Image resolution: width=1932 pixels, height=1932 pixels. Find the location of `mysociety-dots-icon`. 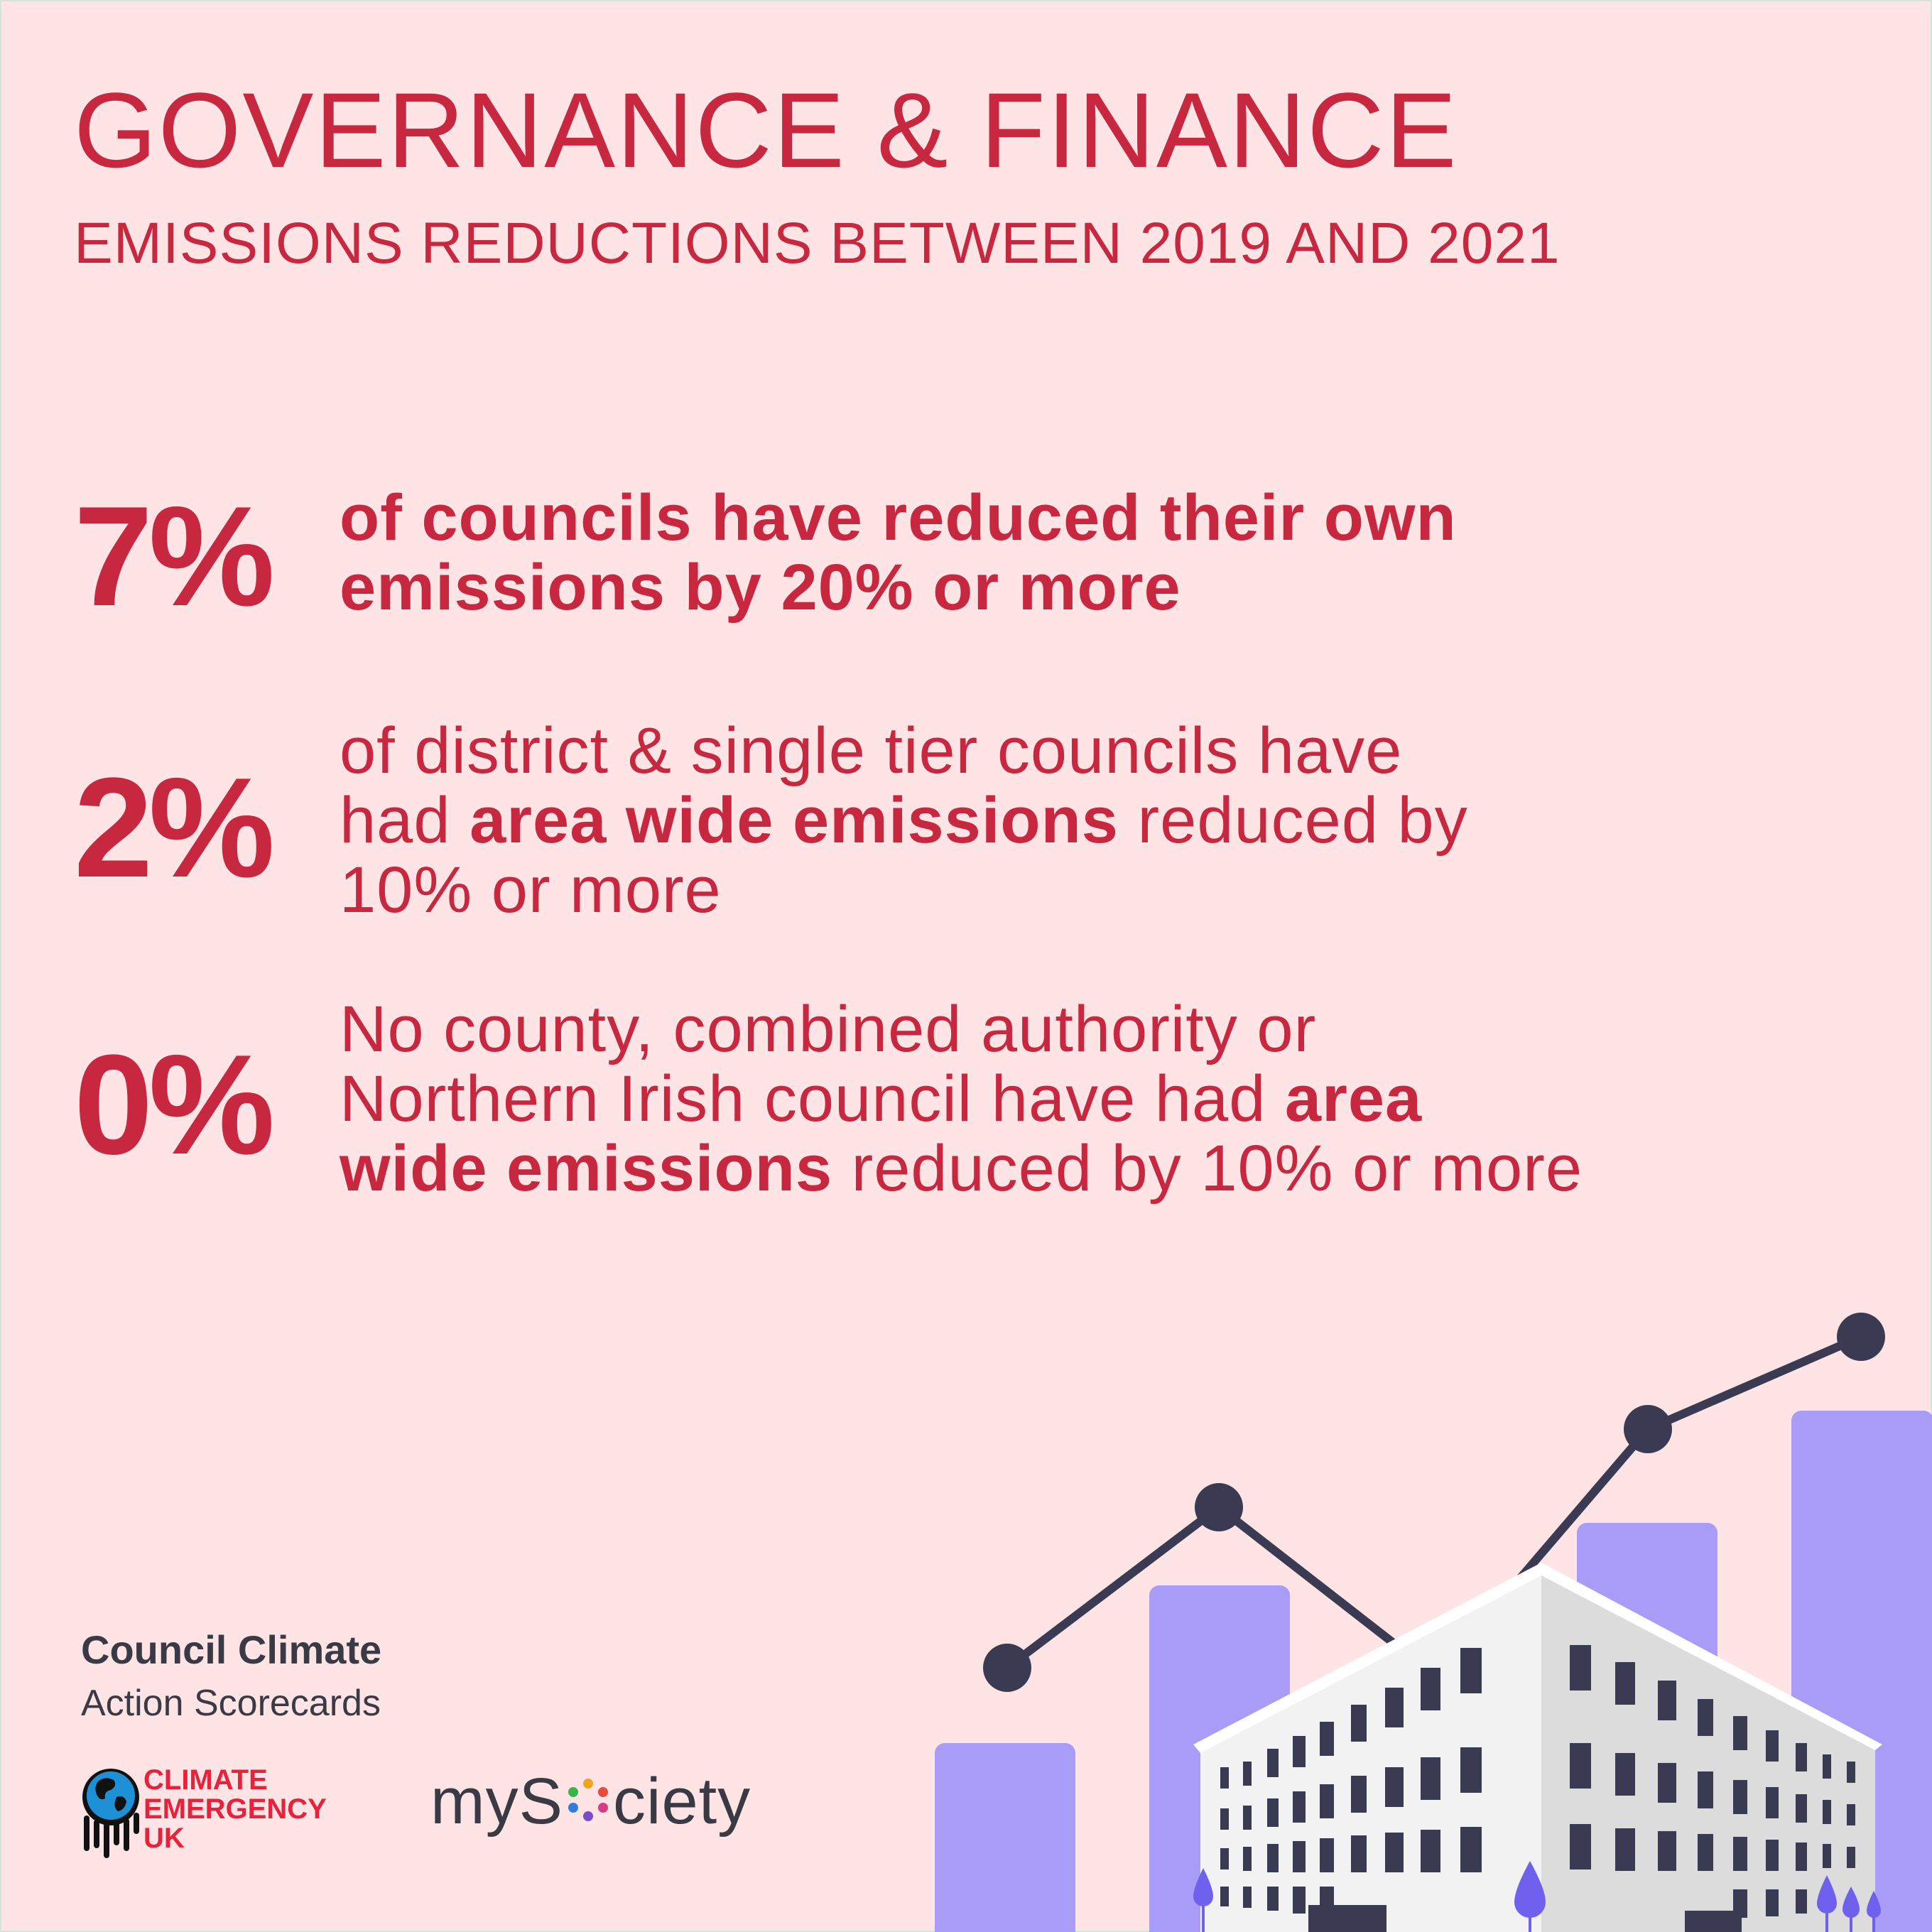

mysociety-dots-icon is located at coordinates (588, 1800).